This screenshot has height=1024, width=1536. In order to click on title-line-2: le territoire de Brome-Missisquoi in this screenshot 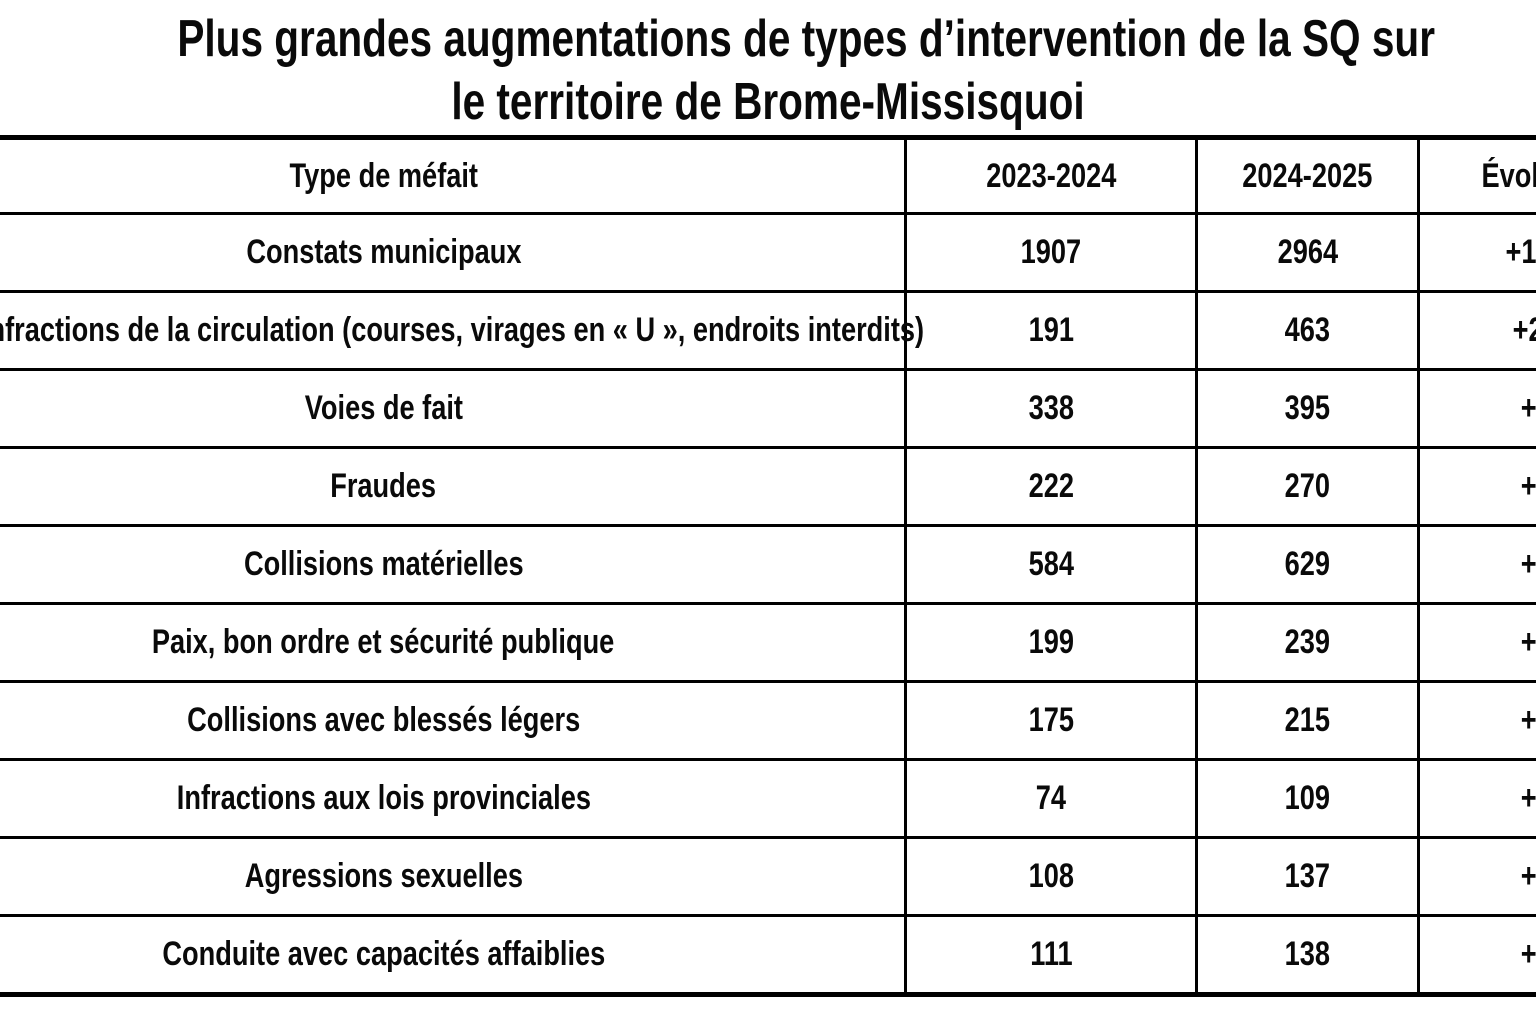, I will do `click(768, 102)`.